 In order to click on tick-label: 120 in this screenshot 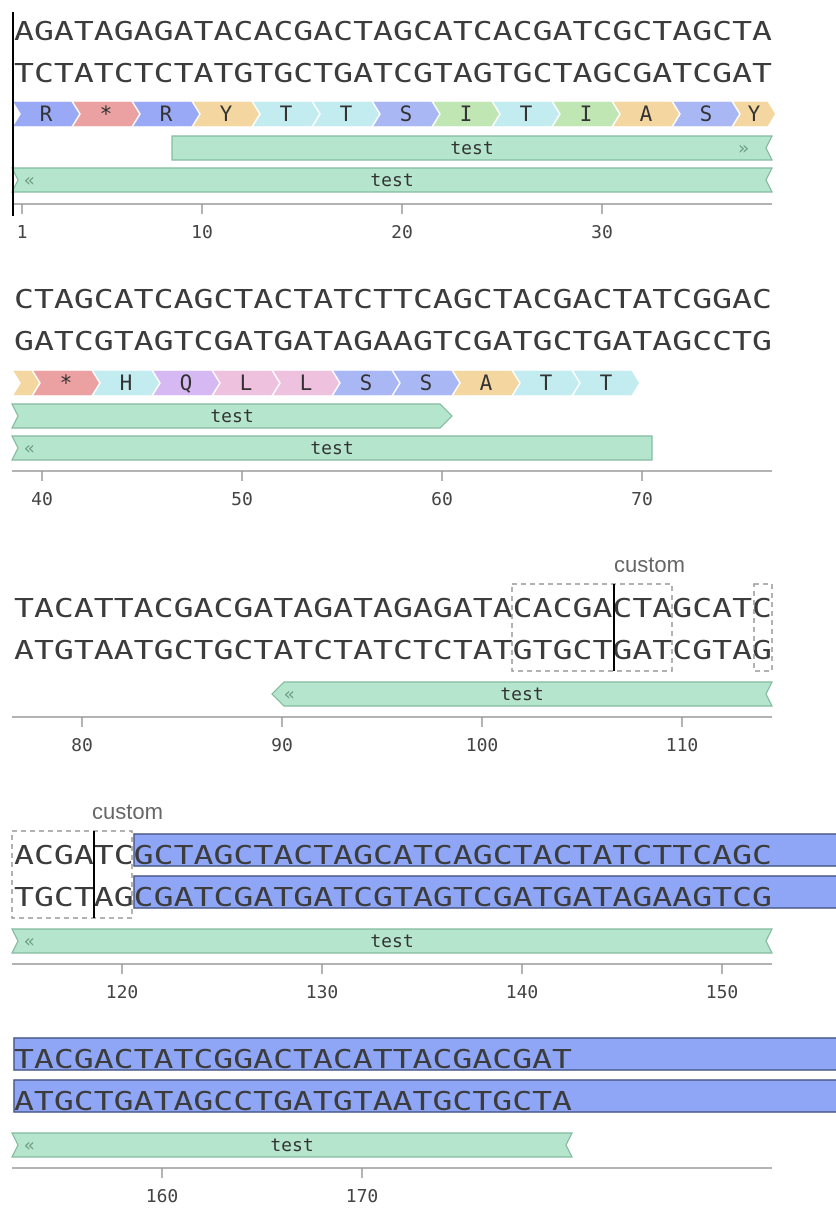, I will do `click(122, 992)`.